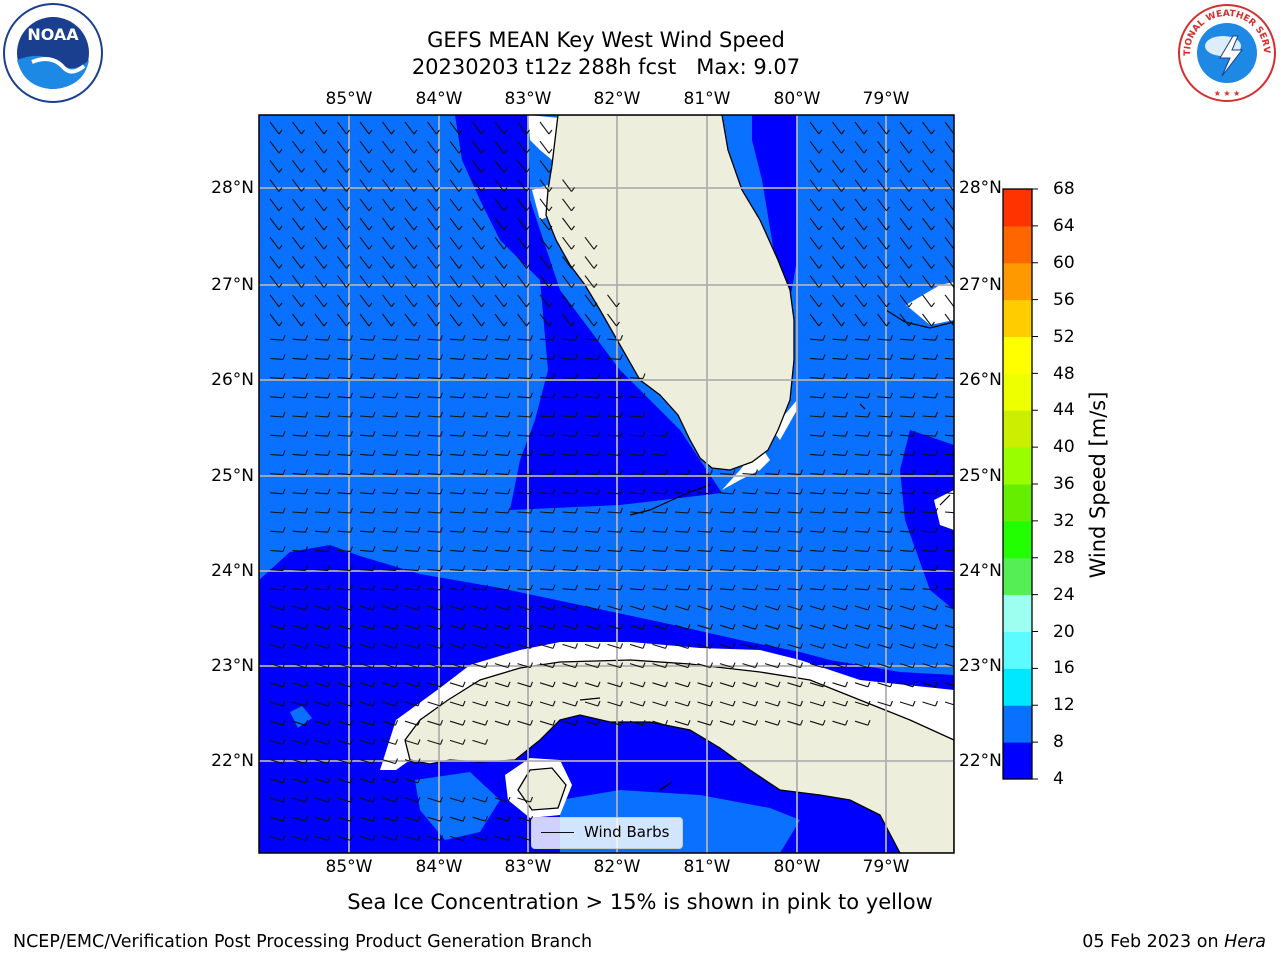 The height and width of the screenshot is (960, 1280). What do you see at coordinates (528, 99) in the screenshot?
I see `lon-label-top: 83°W` at bounding box center [528, 99].